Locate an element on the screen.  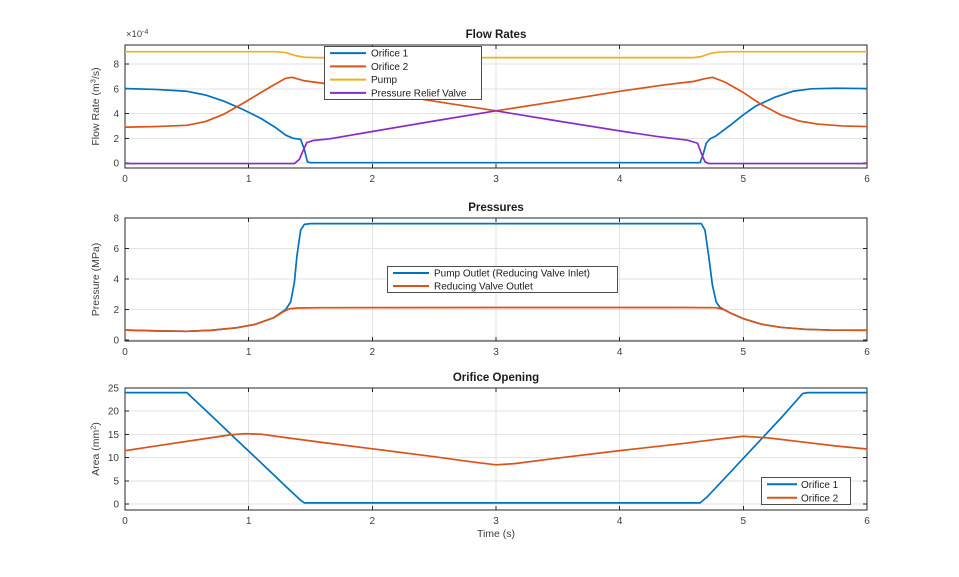
y-axis-label: Area (mm2) is located at coordinates (96, 449).